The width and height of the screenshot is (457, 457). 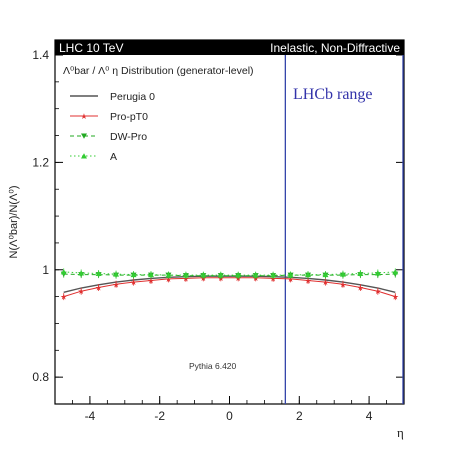 What do you see at coordinates (40, 55) in the screenshot?
I see `y-tick-label: 1.4` at bounding box center [40, 55].